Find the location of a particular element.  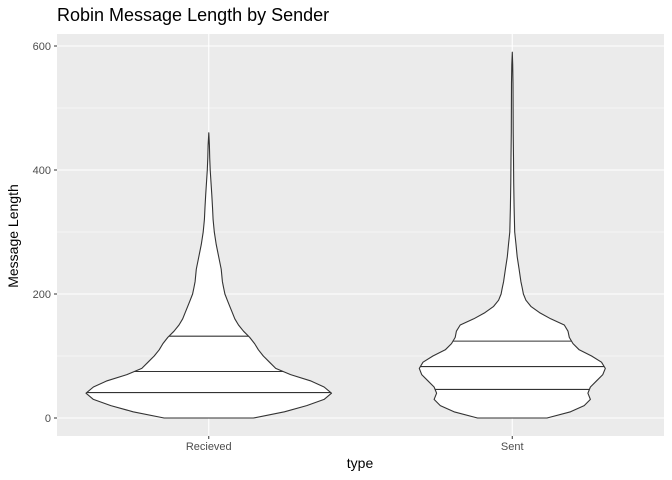

x-axis-title: type is located at coordinates (360, 463).